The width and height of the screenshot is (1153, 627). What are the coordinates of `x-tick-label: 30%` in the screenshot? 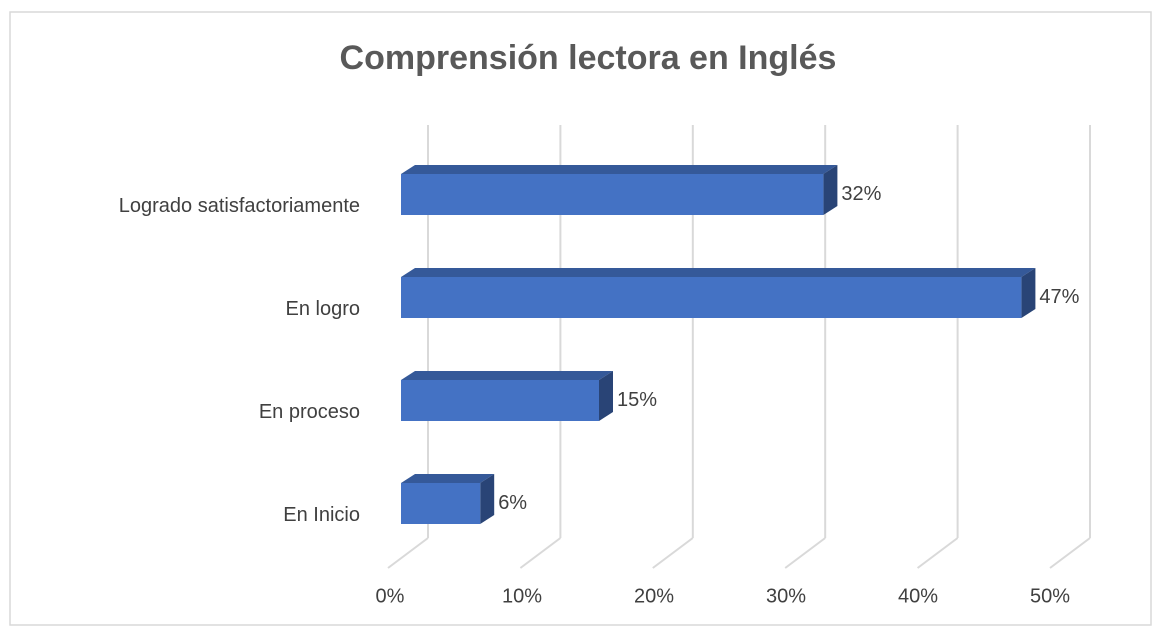 It's located at (786, 596).